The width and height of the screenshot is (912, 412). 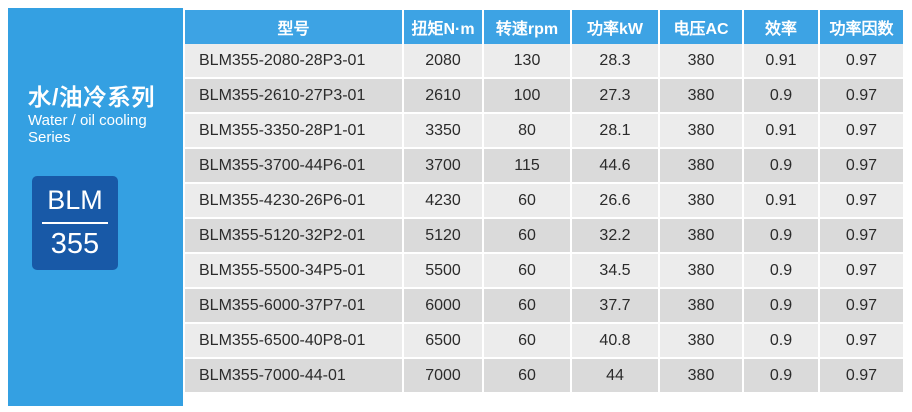 I want to click on cell-speed: 80, so click(x=527, y=131).